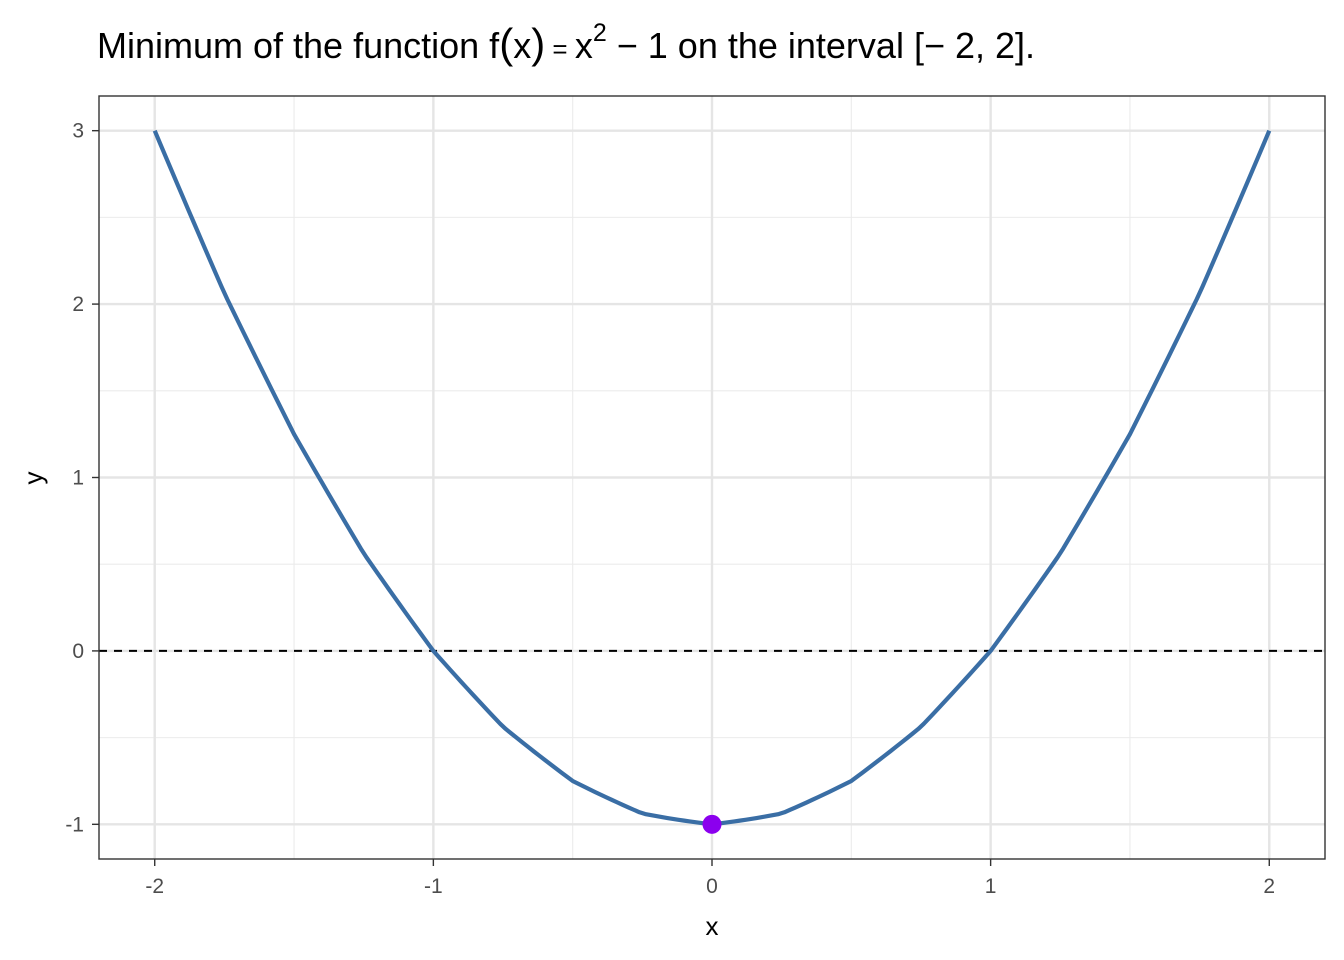 The image size is (1344, 960). Describe the element at coordinates (1025, 45) in the screenshot. I see `title-close: ].` at that location.